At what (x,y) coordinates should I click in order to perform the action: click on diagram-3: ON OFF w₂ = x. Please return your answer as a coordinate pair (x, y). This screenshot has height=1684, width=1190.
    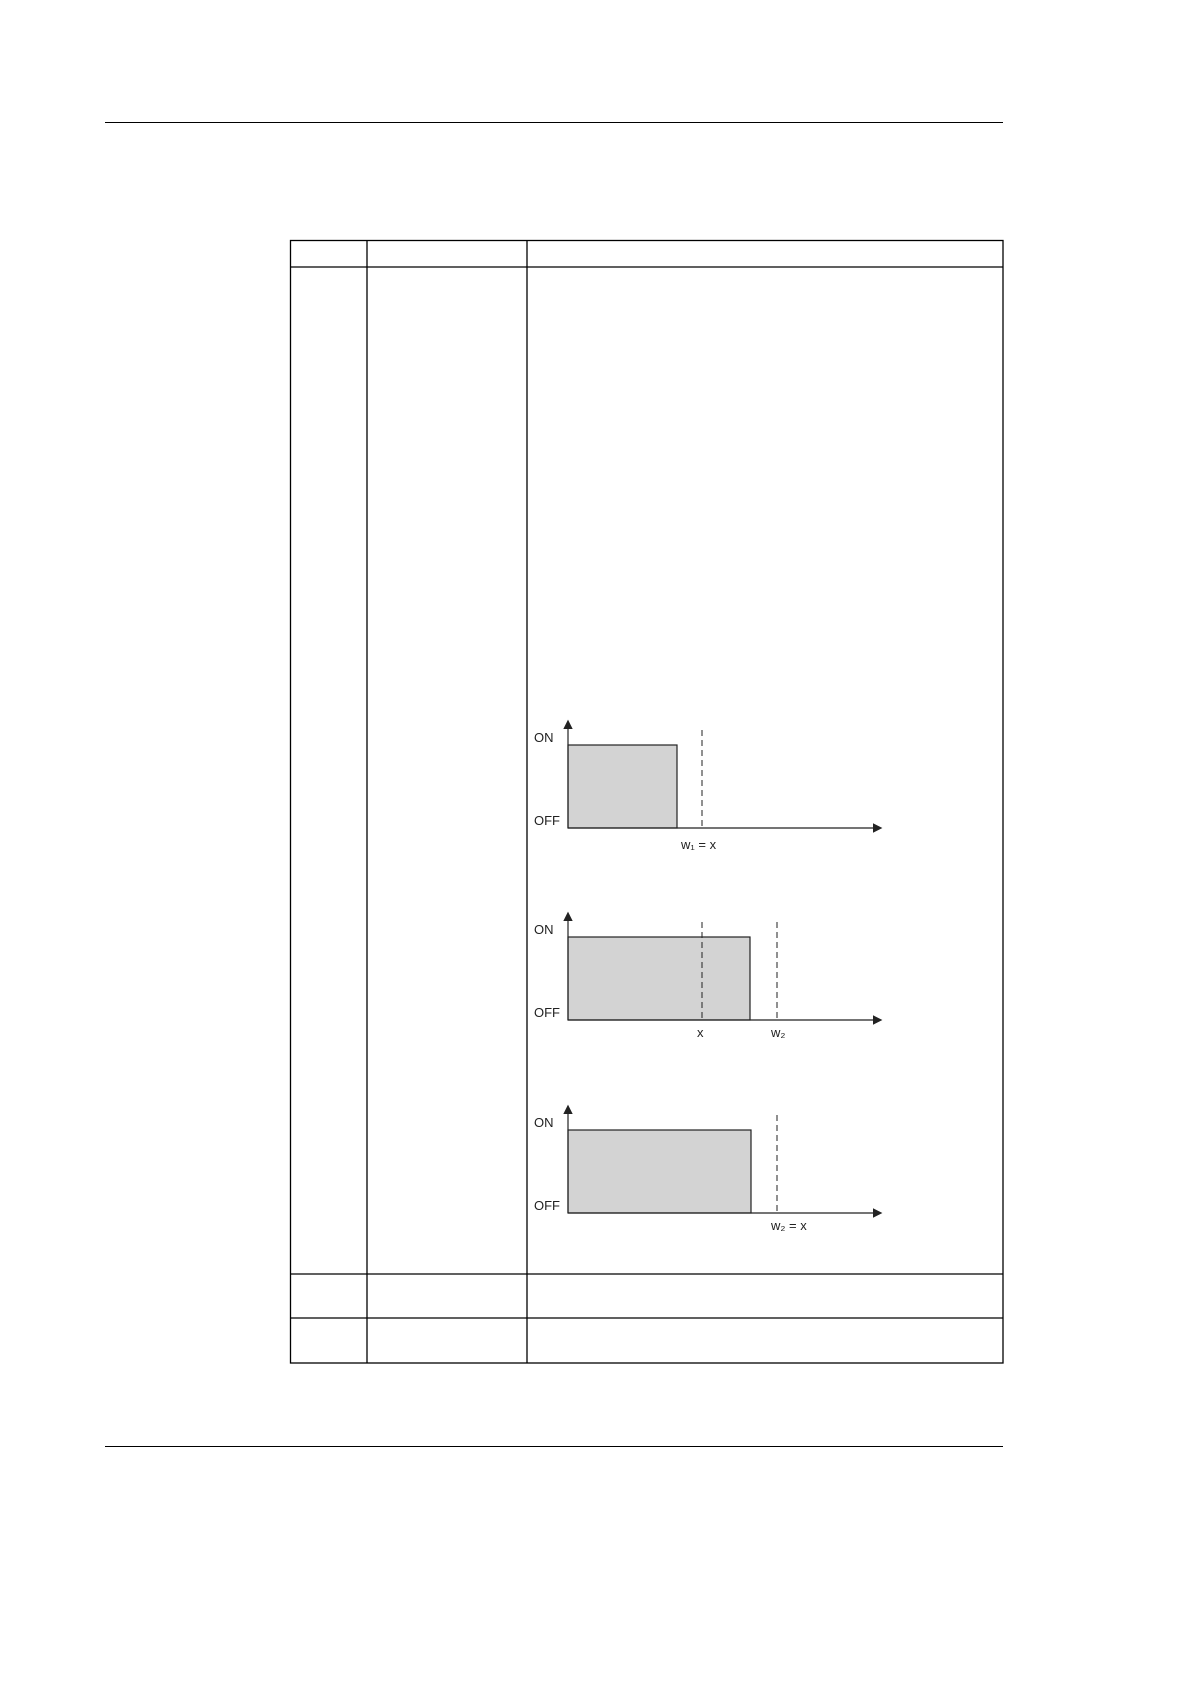
    Looking at the image, I should click on (708, 1168).